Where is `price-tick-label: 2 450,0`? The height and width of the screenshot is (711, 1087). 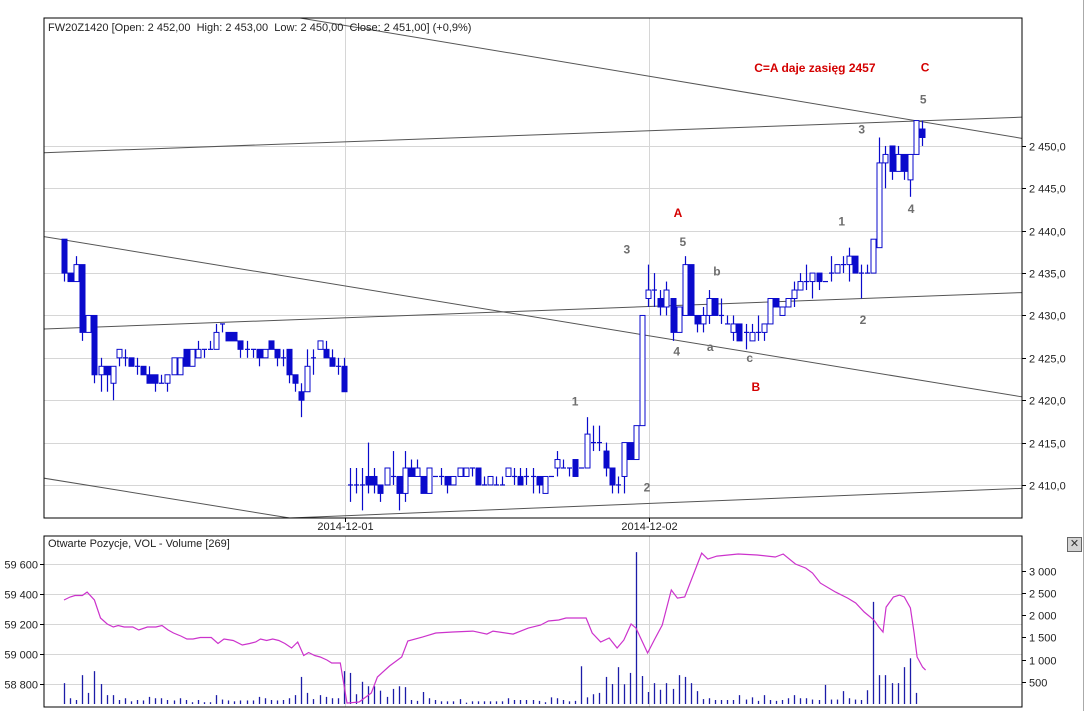
price-tick-label: 2 450,0 is located at coordinates (1047, 148).